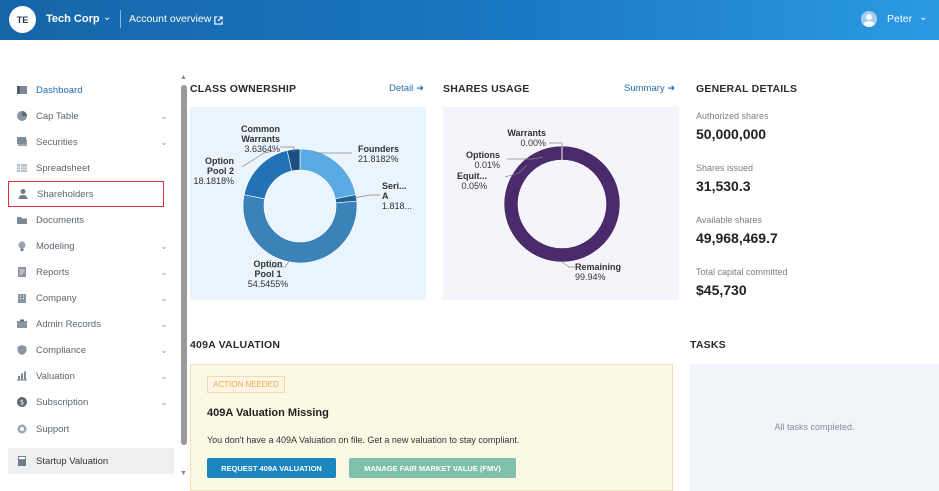  What do you see at coordinates (57, 116) in the screenshot?
I see `sidebar-item-label: Cap Table` at bounding box center [57, 116].